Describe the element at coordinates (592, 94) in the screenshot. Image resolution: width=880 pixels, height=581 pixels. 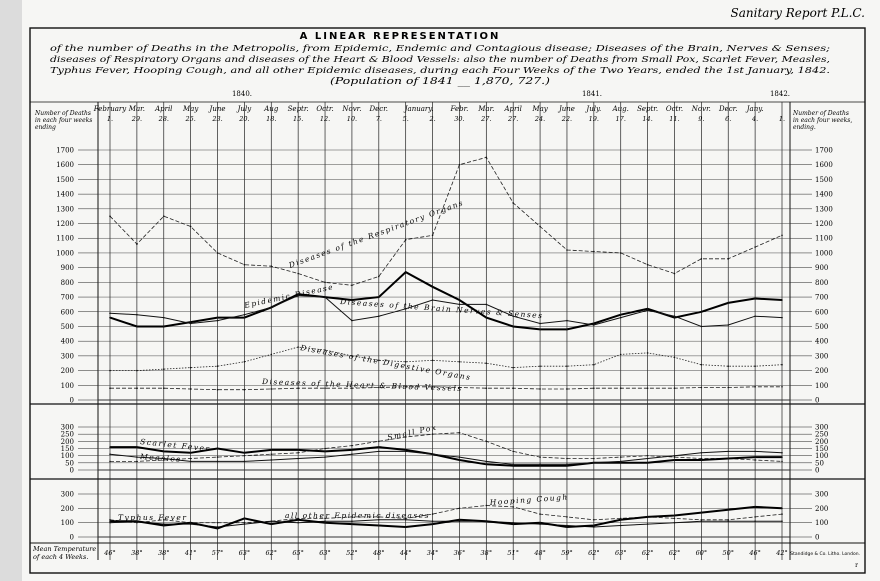
I see `year-label: 1841.` at that location.